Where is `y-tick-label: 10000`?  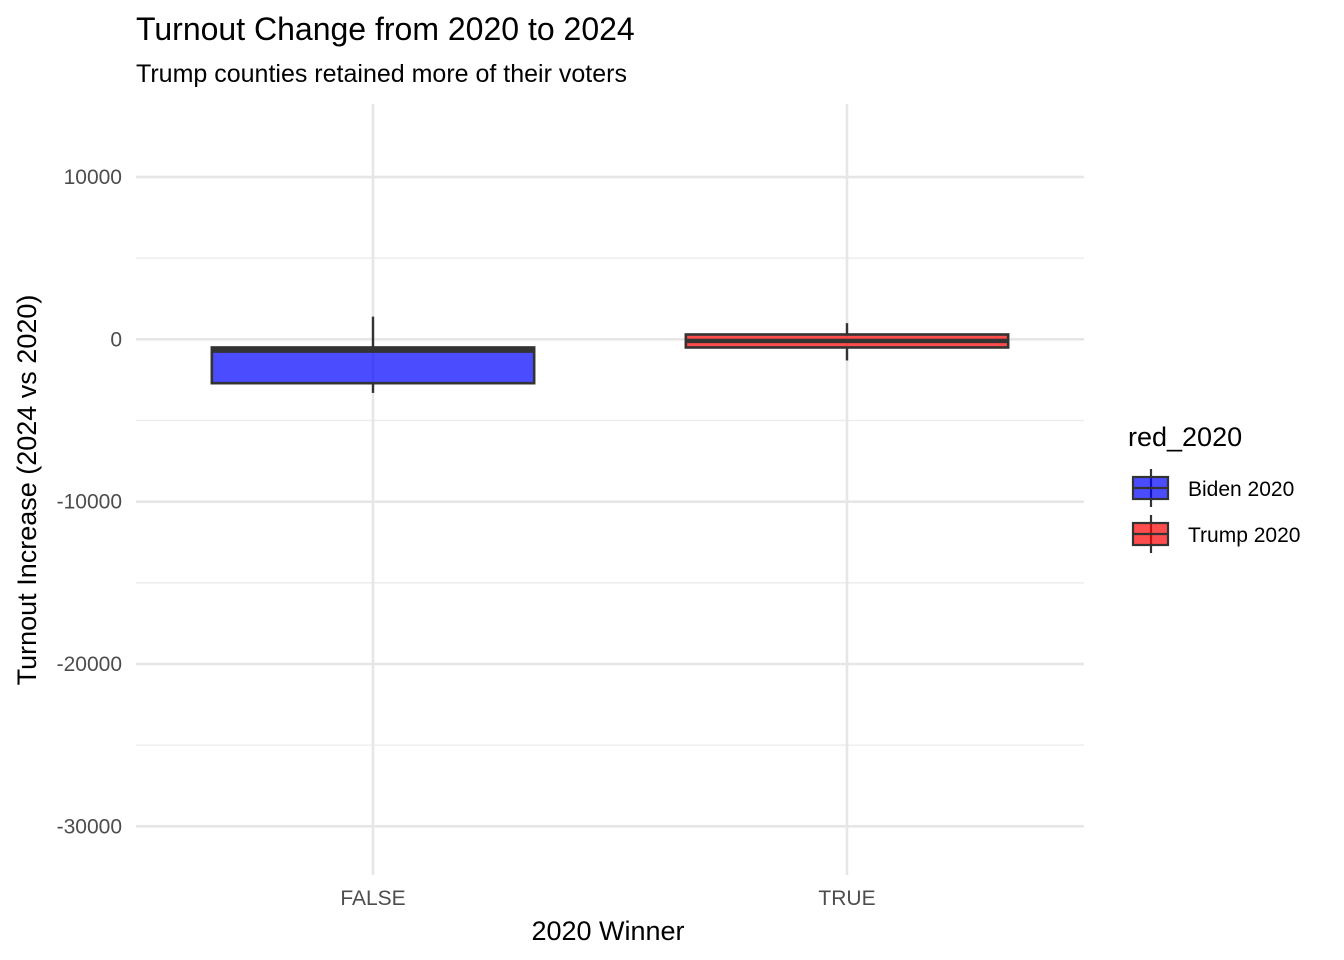
y-tick-label: 10000 is located at coordinates (93, 177).